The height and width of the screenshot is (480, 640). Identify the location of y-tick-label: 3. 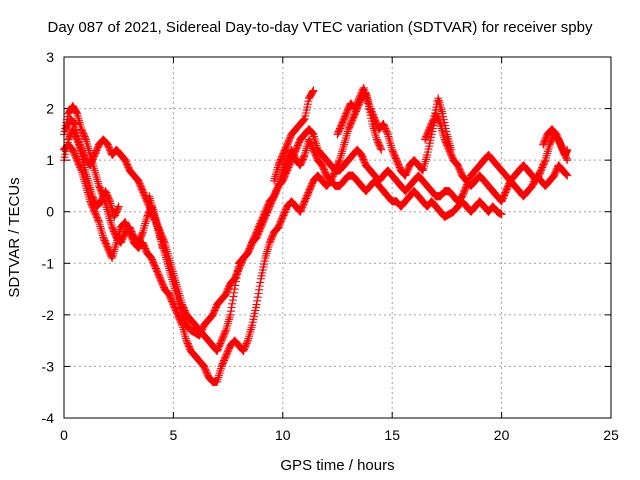
(50, 57).